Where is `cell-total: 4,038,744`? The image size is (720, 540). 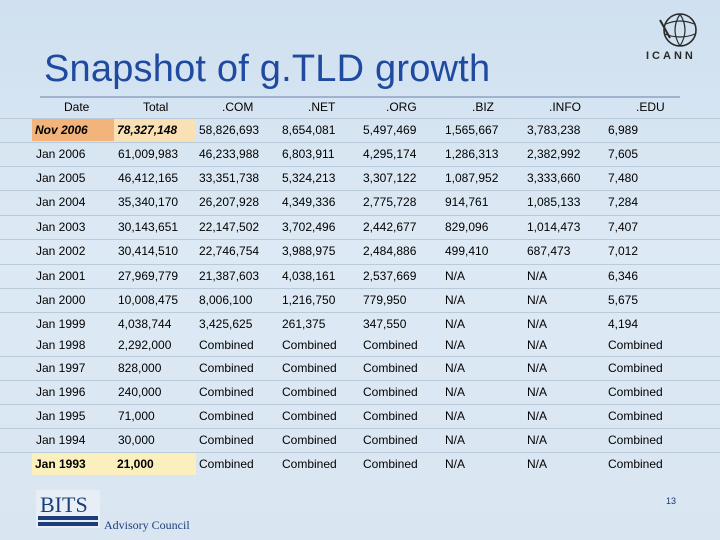
cell-total: 4,038,744 is located at coordinates (145, 324).